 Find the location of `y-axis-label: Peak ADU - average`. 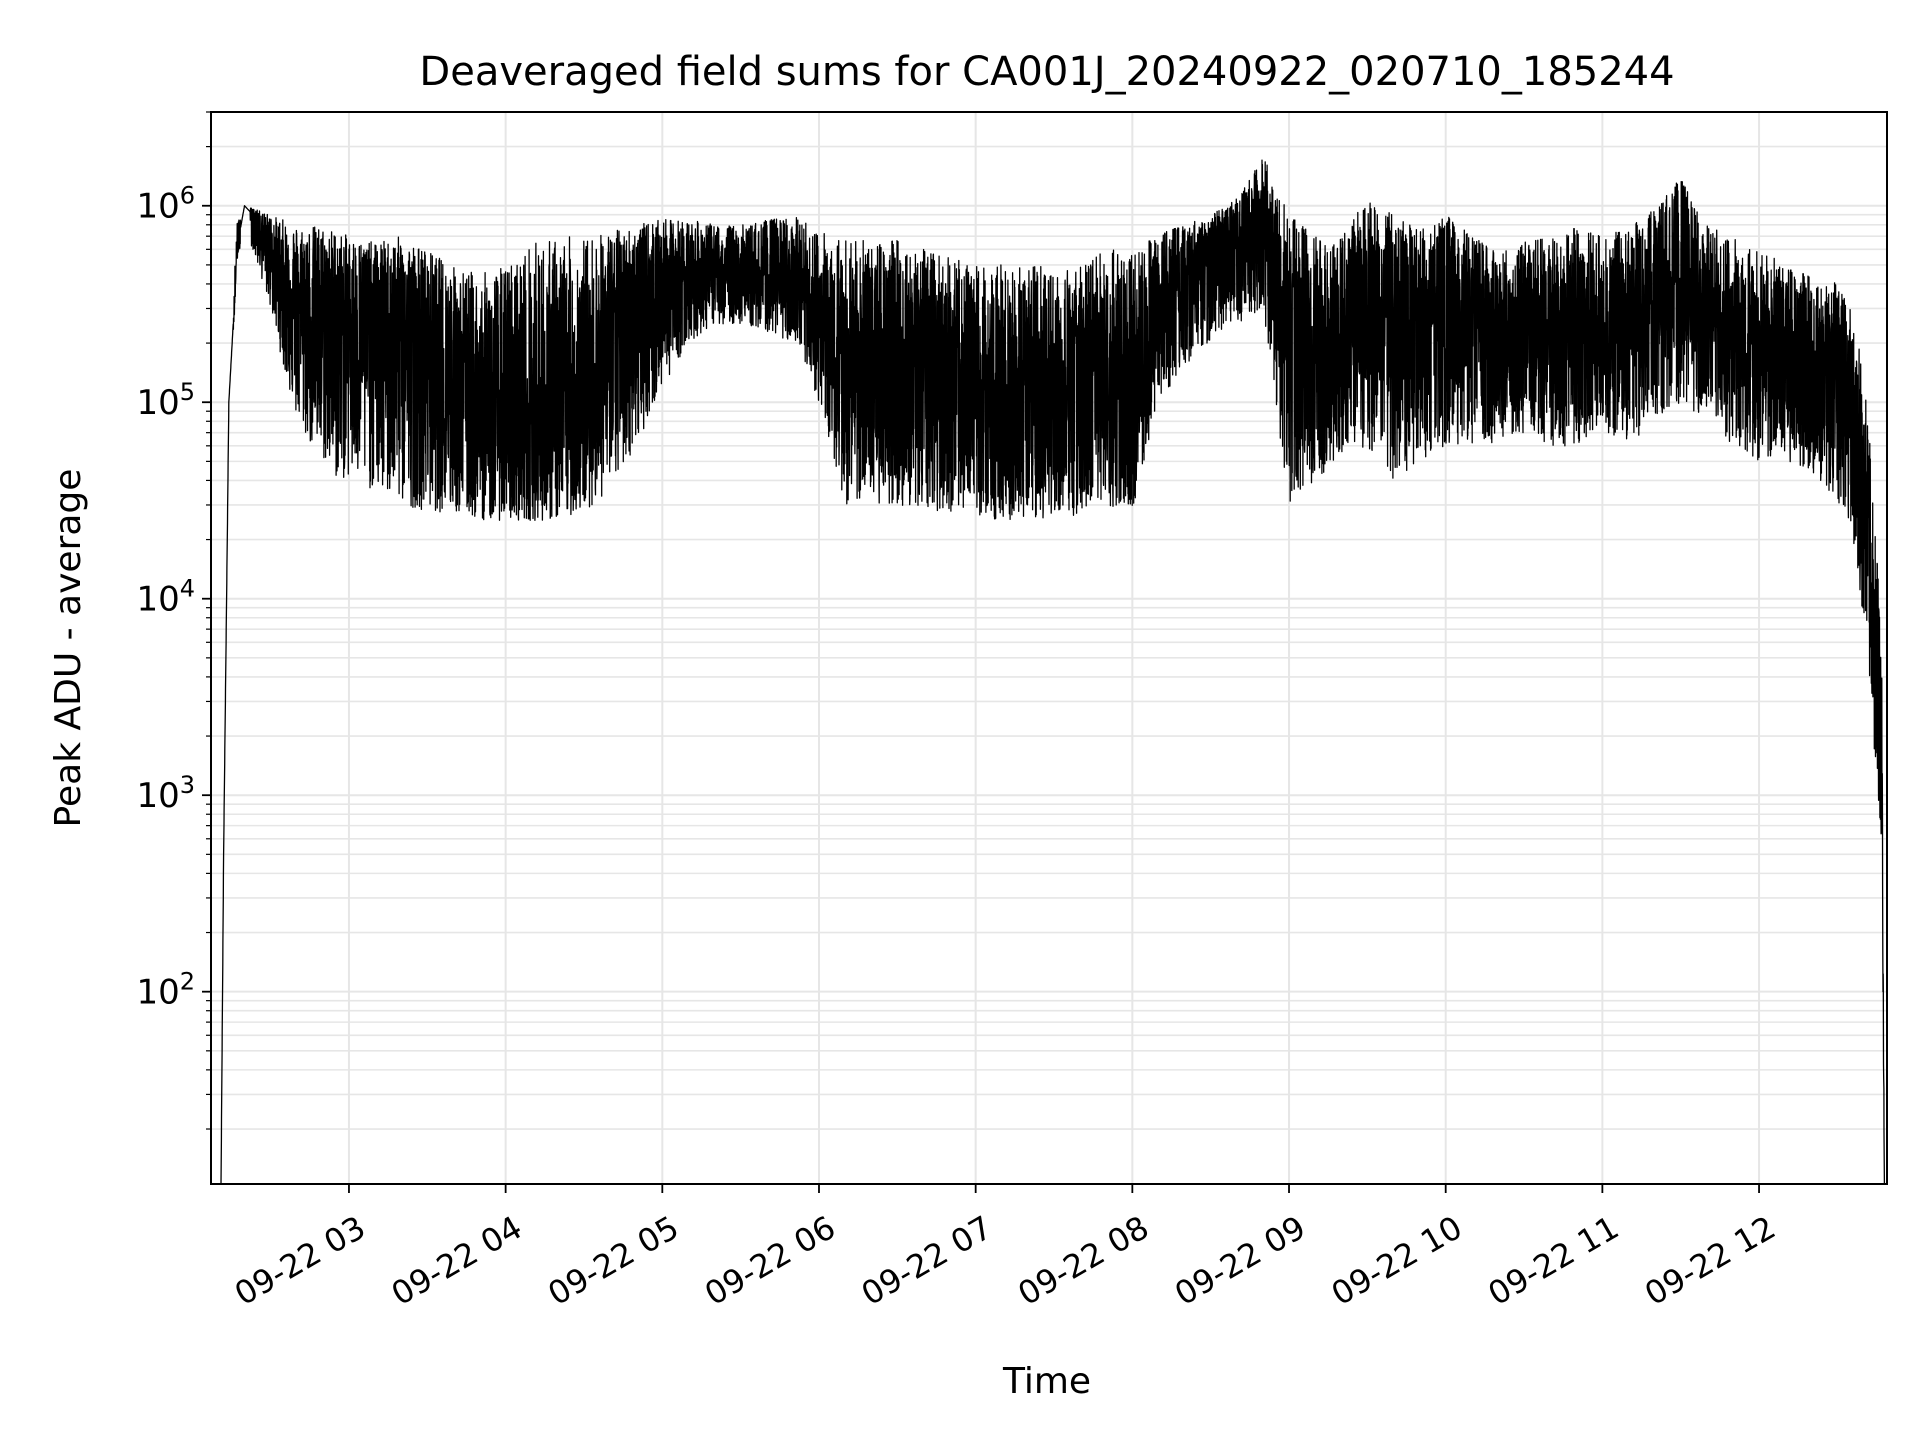

y-axis-label: Peak ADU - average is located at coordinates (68, 648).